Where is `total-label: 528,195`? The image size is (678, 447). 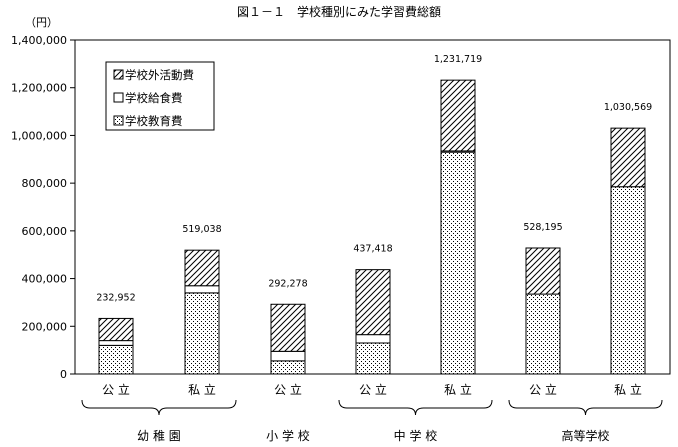 total-label: 528,195 is located at coordinates (542, 227).